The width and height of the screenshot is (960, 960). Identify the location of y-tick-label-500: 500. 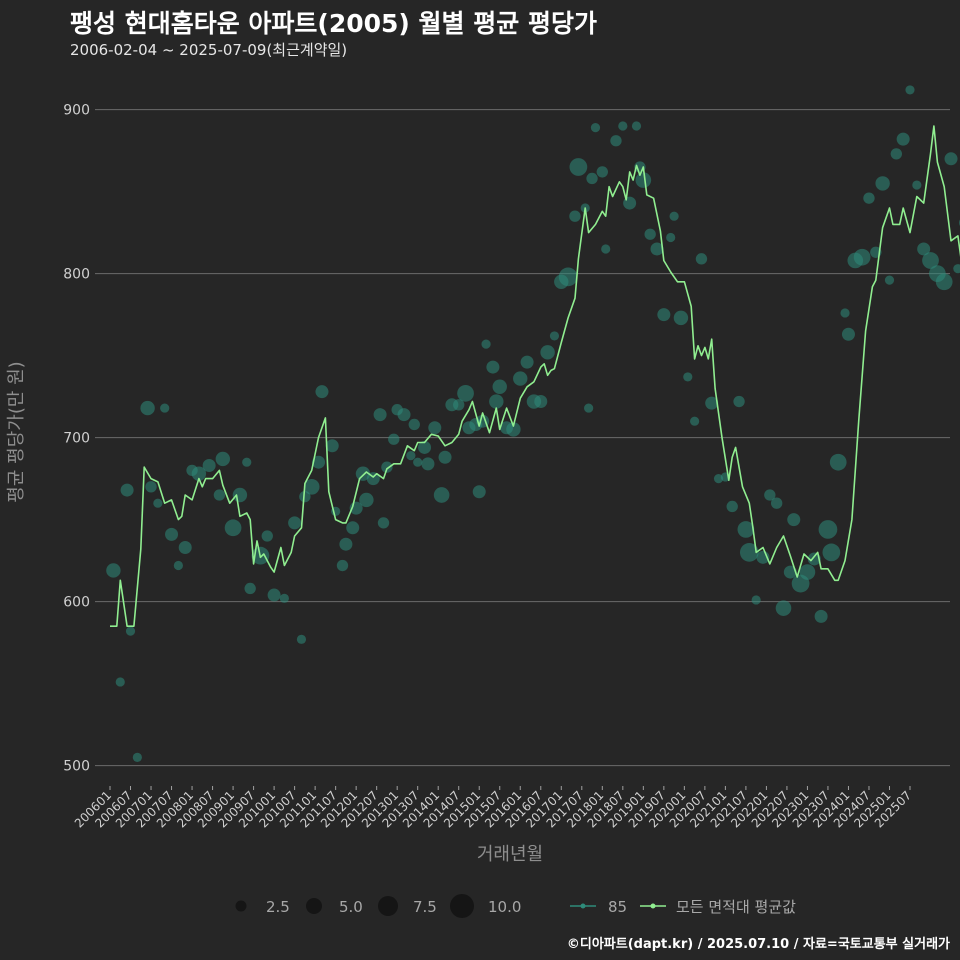
(76, 767).